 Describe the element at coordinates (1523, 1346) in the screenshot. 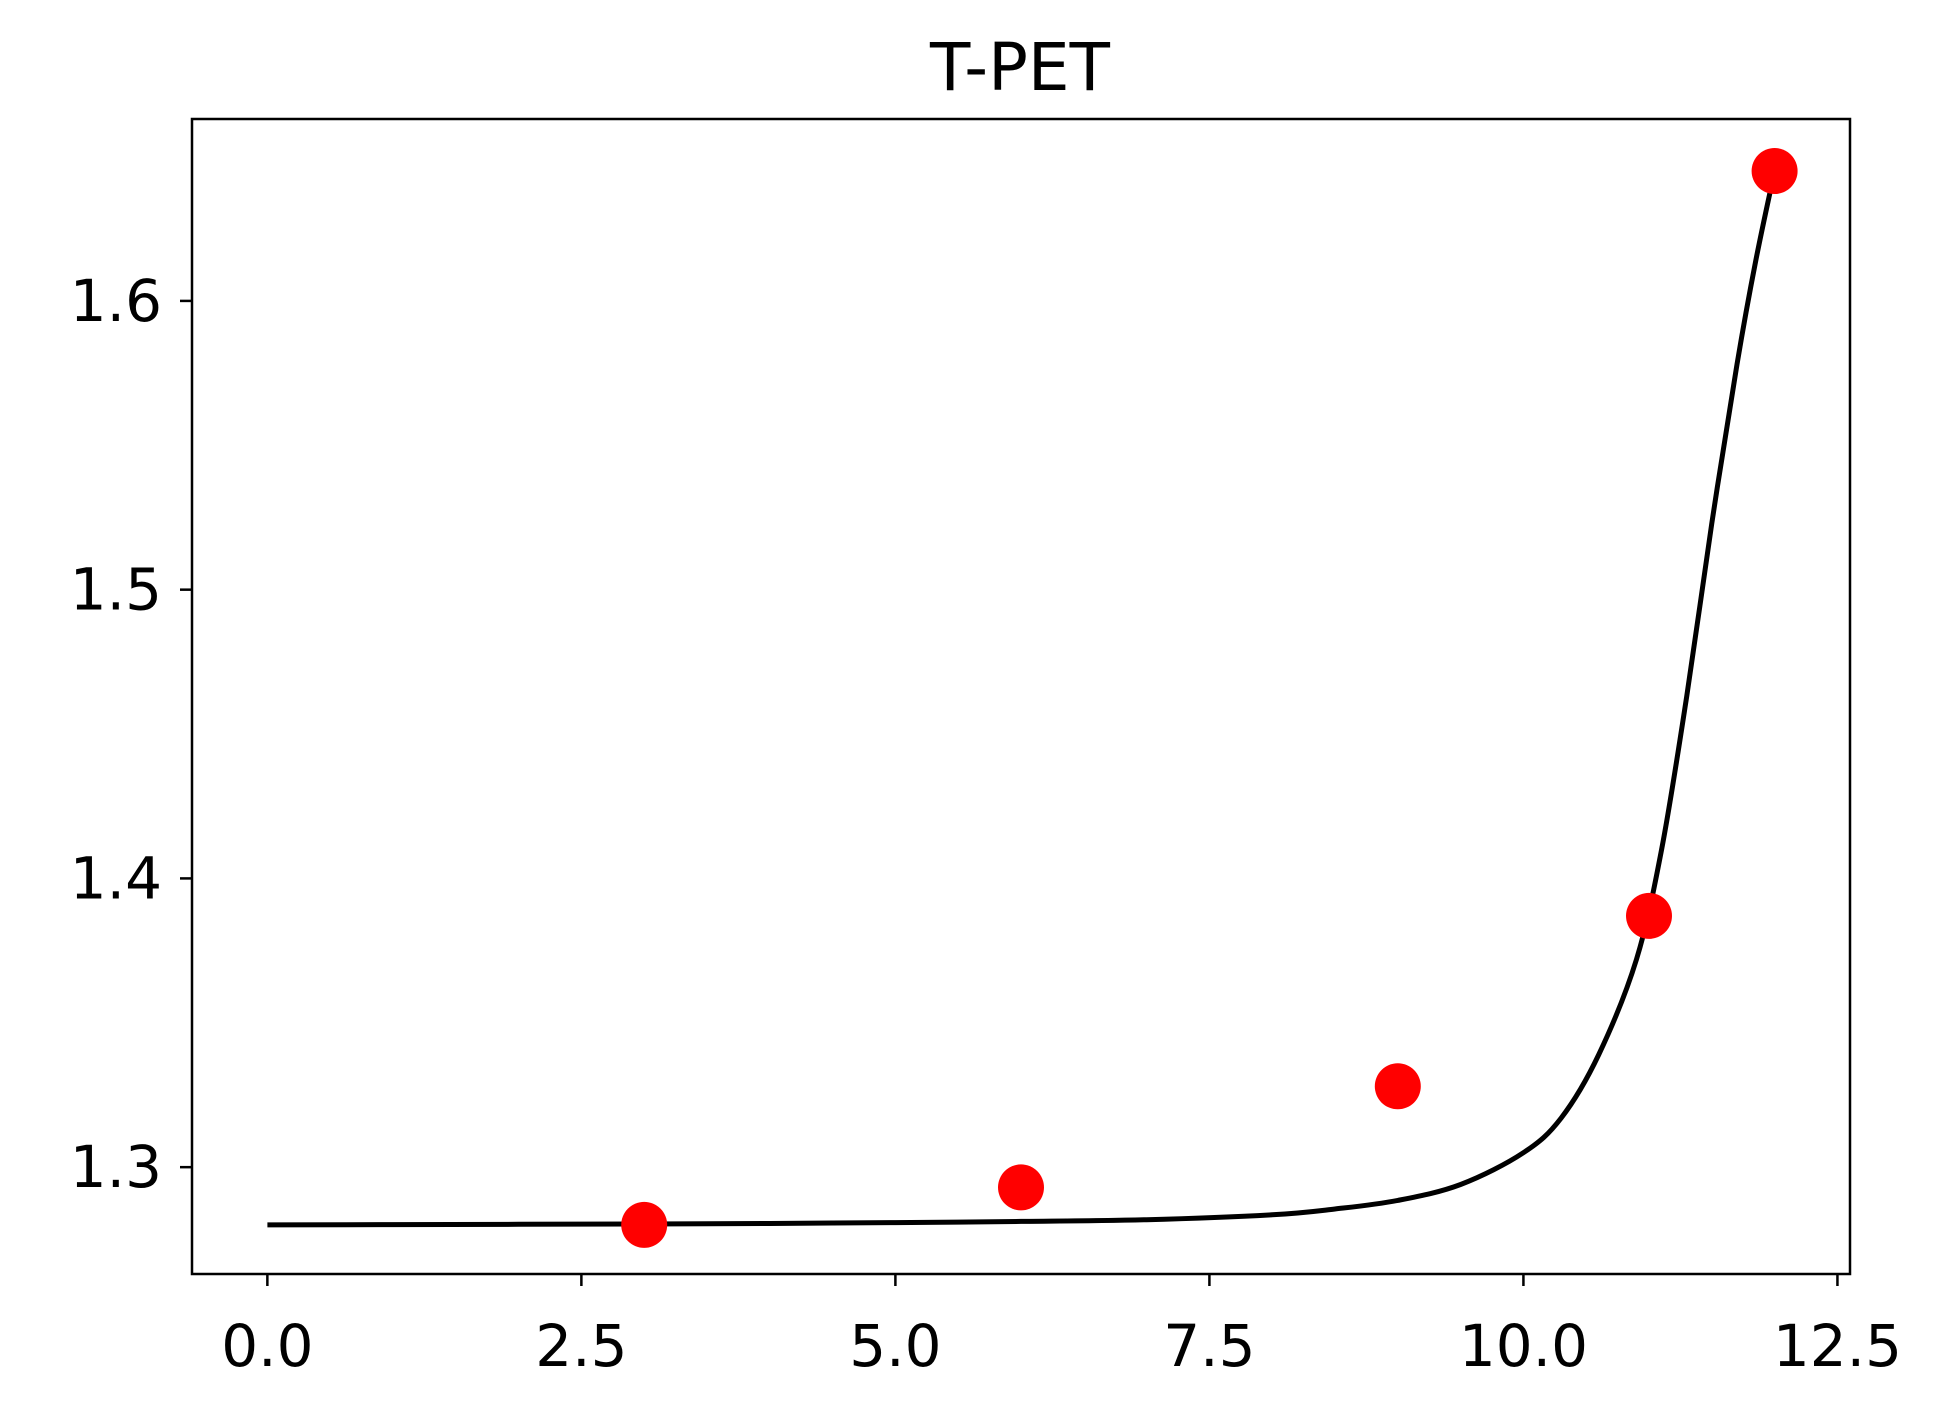

I see `x-tick-label: 10.0` at that location.